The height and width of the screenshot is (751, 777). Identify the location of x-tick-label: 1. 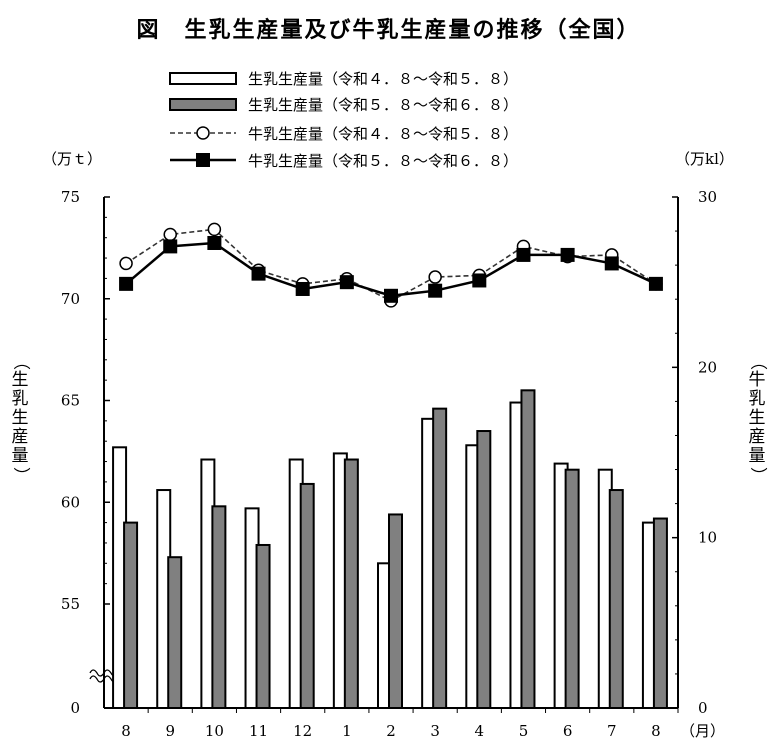
(347, 731).